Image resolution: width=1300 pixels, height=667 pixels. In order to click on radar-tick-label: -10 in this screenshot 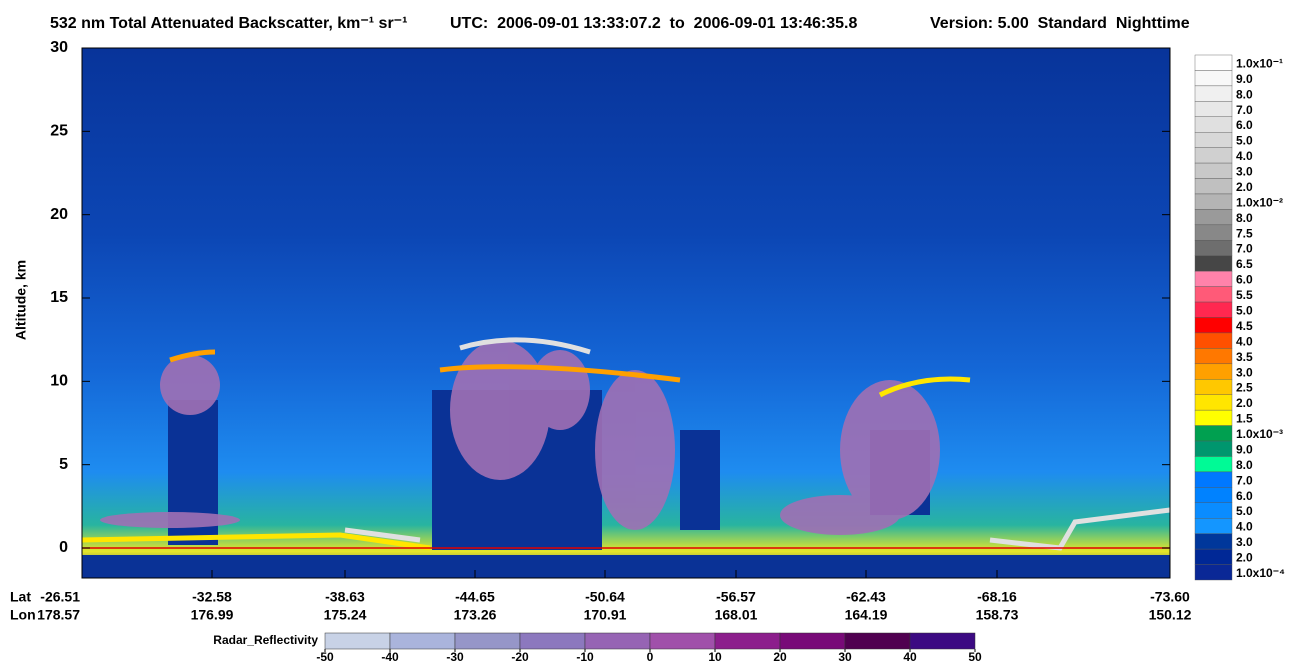, I will do `click(585, 657)`.